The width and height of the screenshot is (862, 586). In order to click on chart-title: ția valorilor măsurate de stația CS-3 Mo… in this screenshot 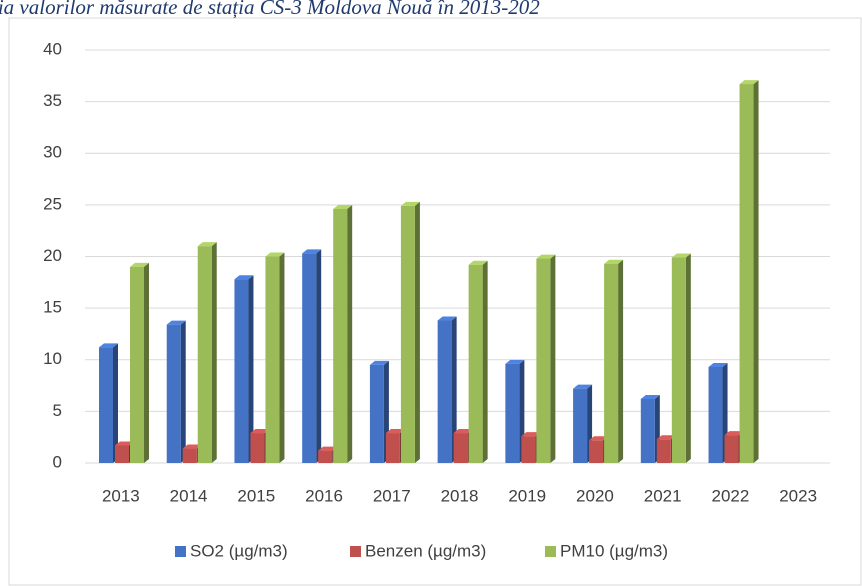, I will do `click(270, 9)`.